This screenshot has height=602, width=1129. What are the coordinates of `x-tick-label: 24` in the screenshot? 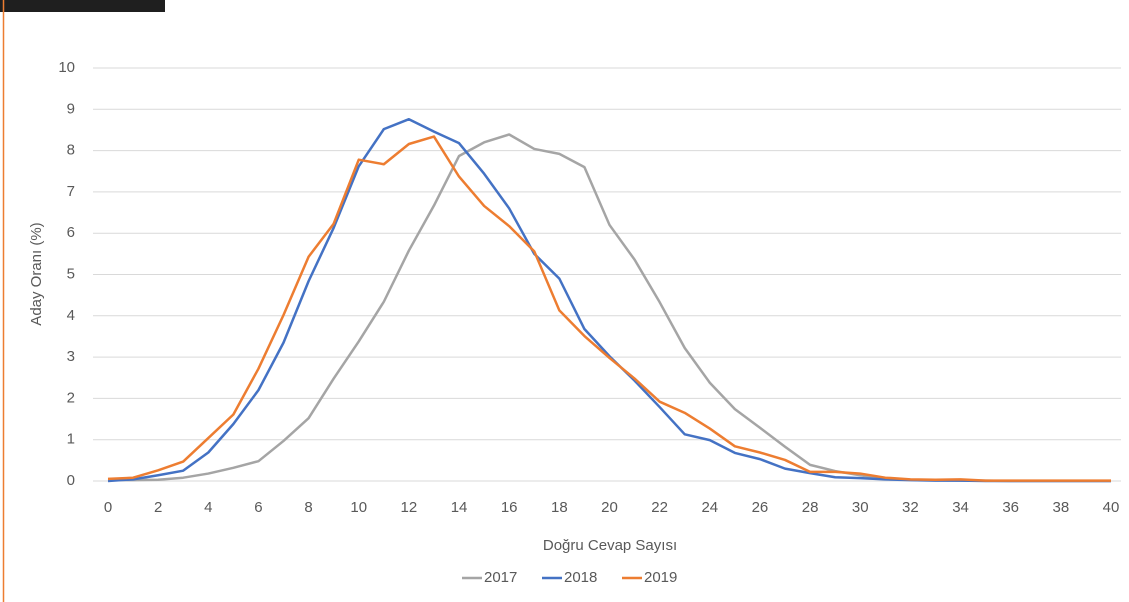 It's located at (709, 507).